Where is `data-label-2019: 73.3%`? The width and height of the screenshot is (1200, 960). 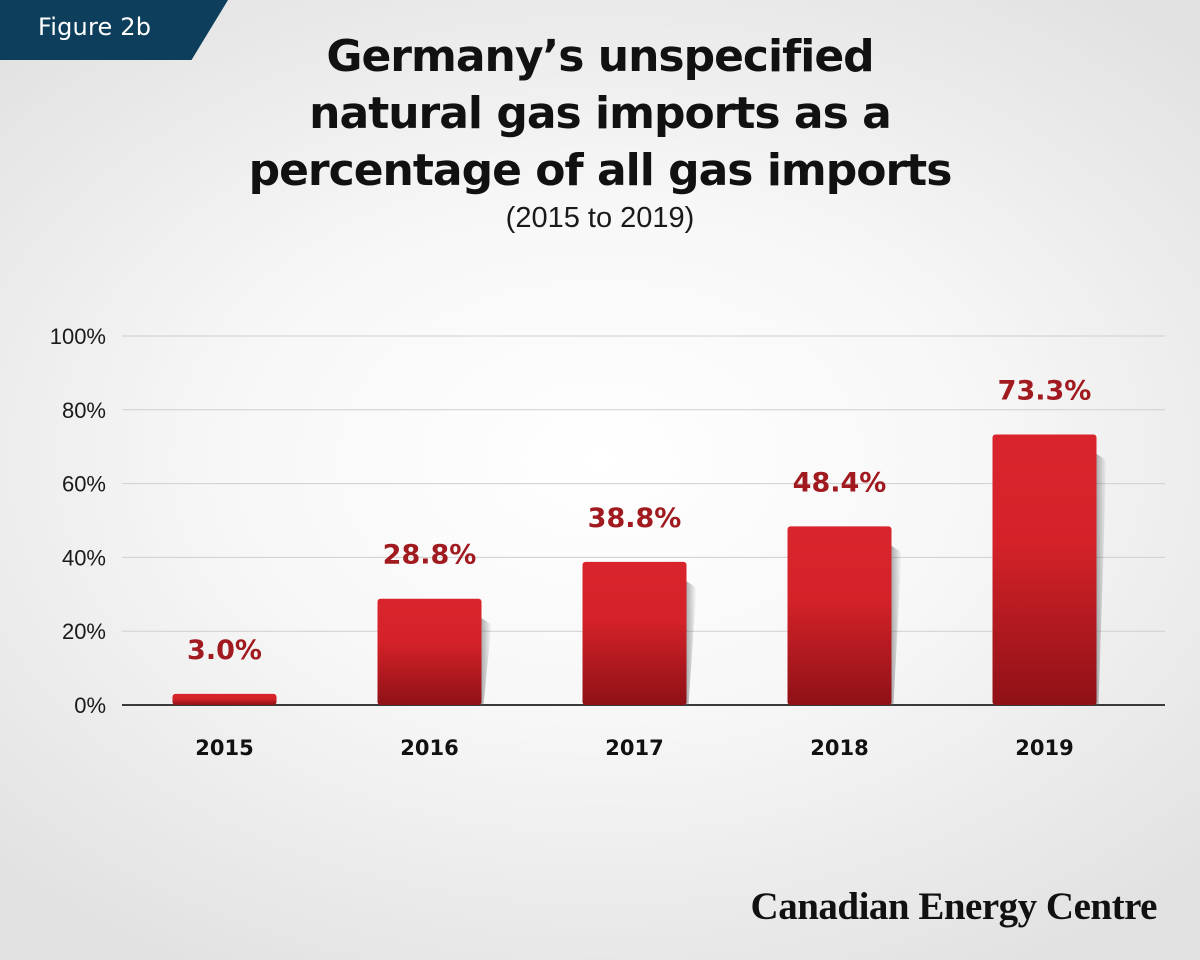 data-label-2019: 73.3% is located at coordinates (1045, 391).